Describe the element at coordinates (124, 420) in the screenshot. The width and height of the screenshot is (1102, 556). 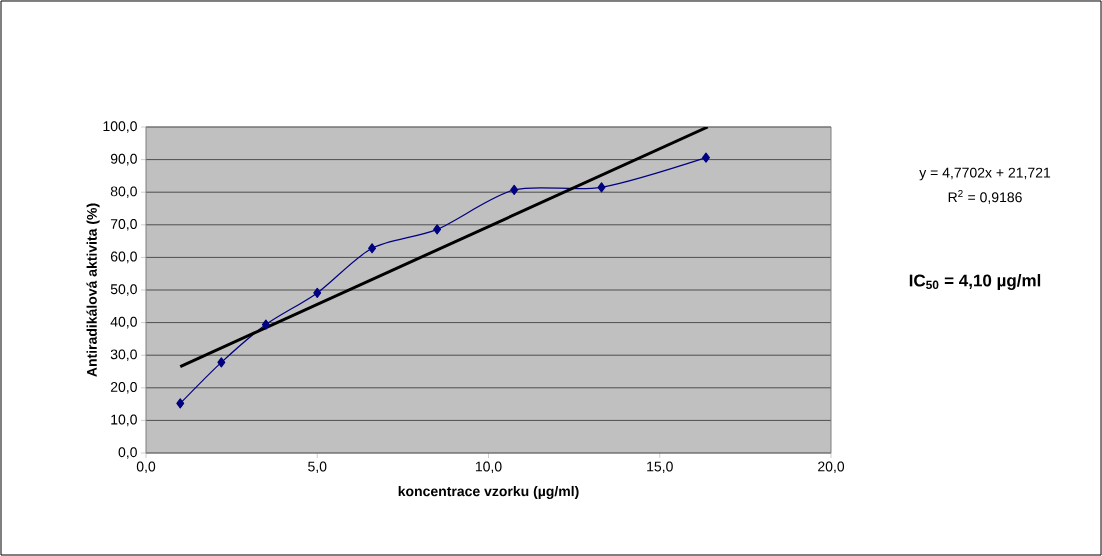
I see `y-tick-label: 10,0` at that location.